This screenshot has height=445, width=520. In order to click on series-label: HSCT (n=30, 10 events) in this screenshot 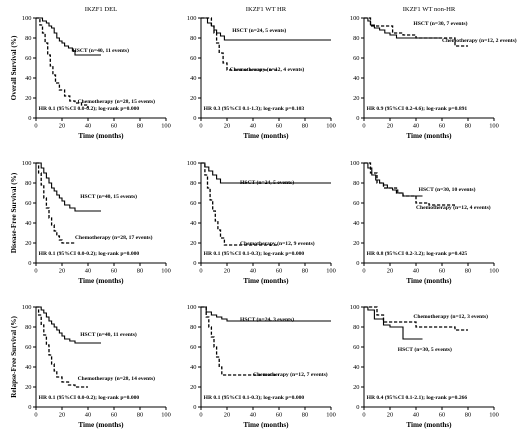, I will do `click(447, 189)`.